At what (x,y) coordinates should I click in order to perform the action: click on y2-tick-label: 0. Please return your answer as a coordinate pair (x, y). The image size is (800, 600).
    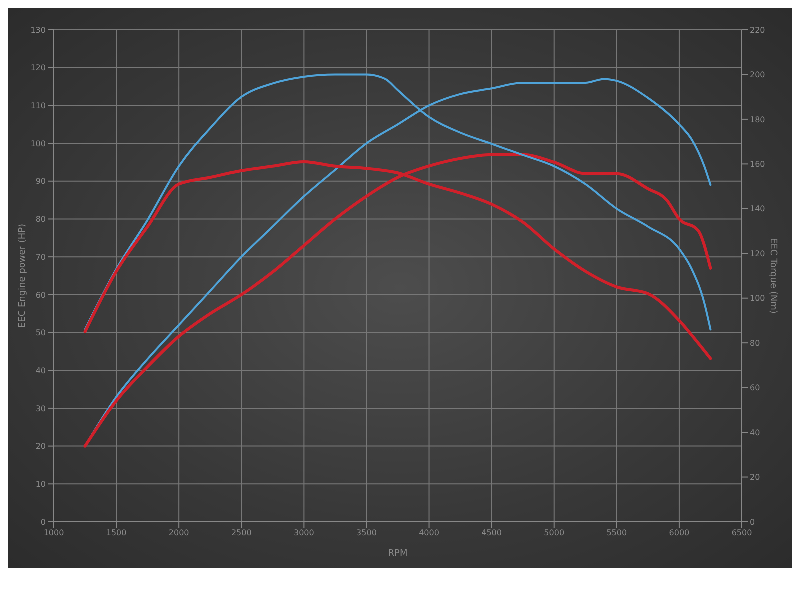
    Looking at the image, I should click on (753, 522).